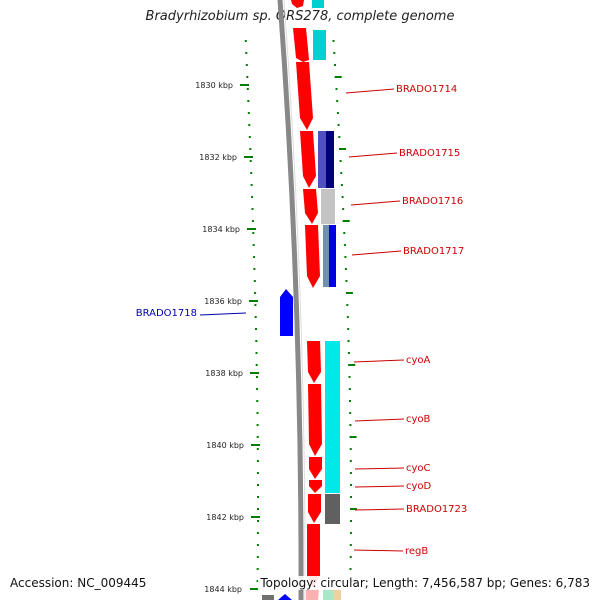 This screenshot has width=600, height=600. Describe the element at coordinates (233, 517) in the screenshot. I see `tick-1842: 1842 kbp` at that location.